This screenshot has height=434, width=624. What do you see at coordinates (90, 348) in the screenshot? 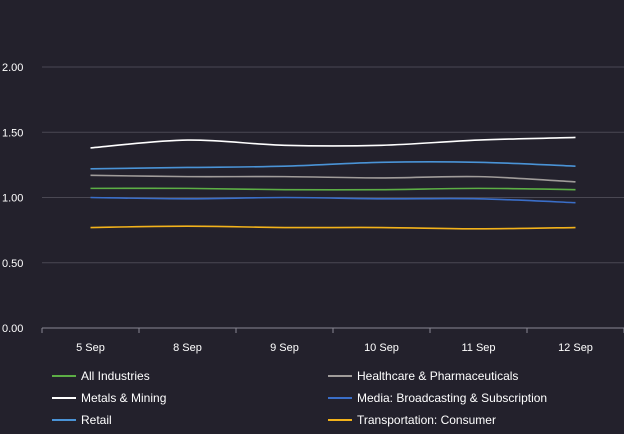
I see `x-tick-label: 5 Sep` at bounding box center [90, 348].